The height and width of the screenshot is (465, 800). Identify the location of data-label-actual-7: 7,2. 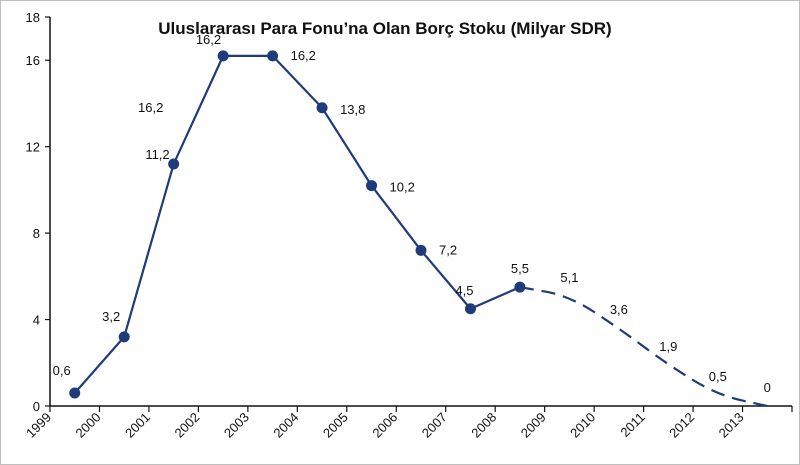
(448, 249).